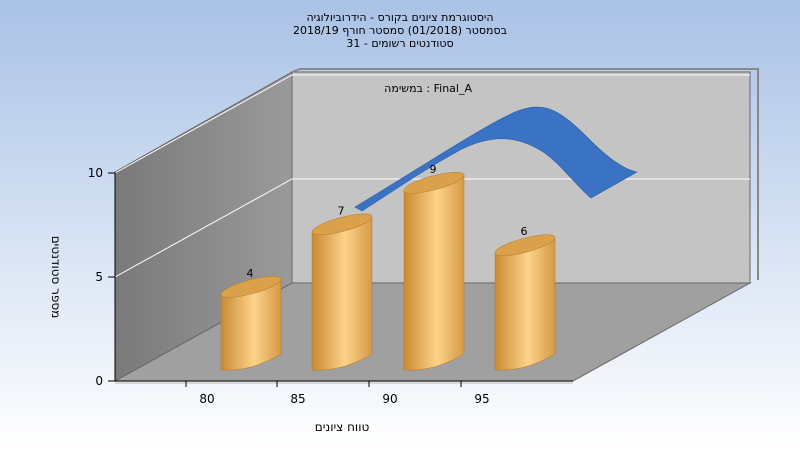 Image resolution: width=800 pixels, height=450 pixels. What do you see at coordinates (389, 399) in the screenshot?
I see `x-tick-label: 90` at bounding box center [389, 399].